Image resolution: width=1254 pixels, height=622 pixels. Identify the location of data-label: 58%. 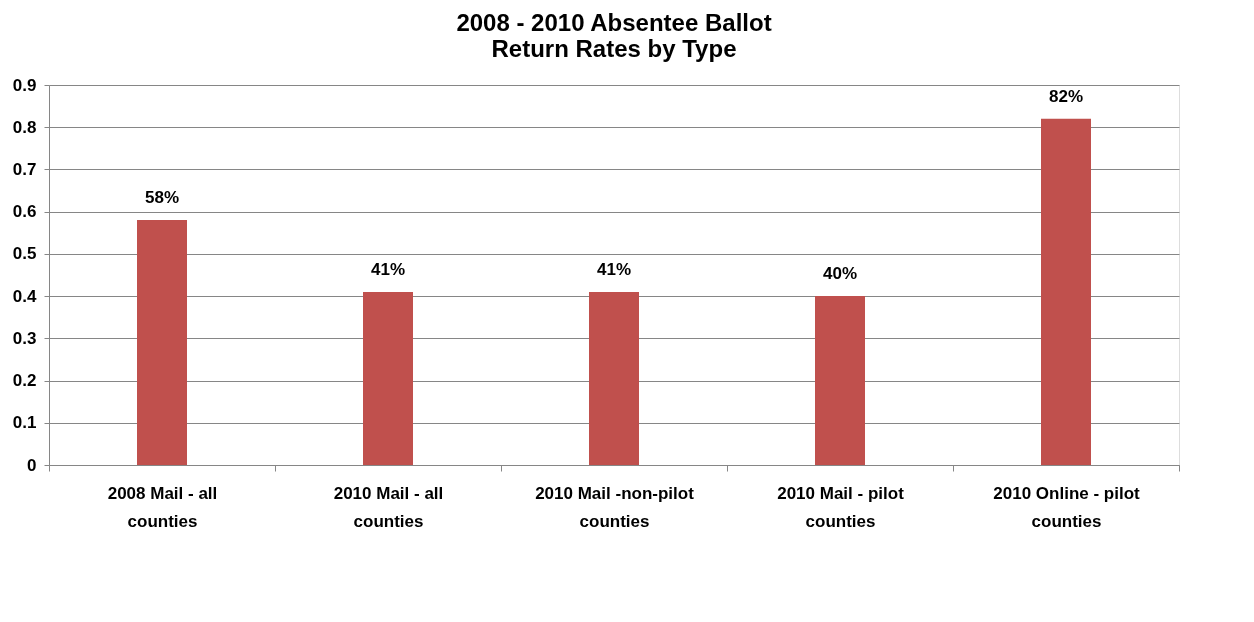
(162, 198).